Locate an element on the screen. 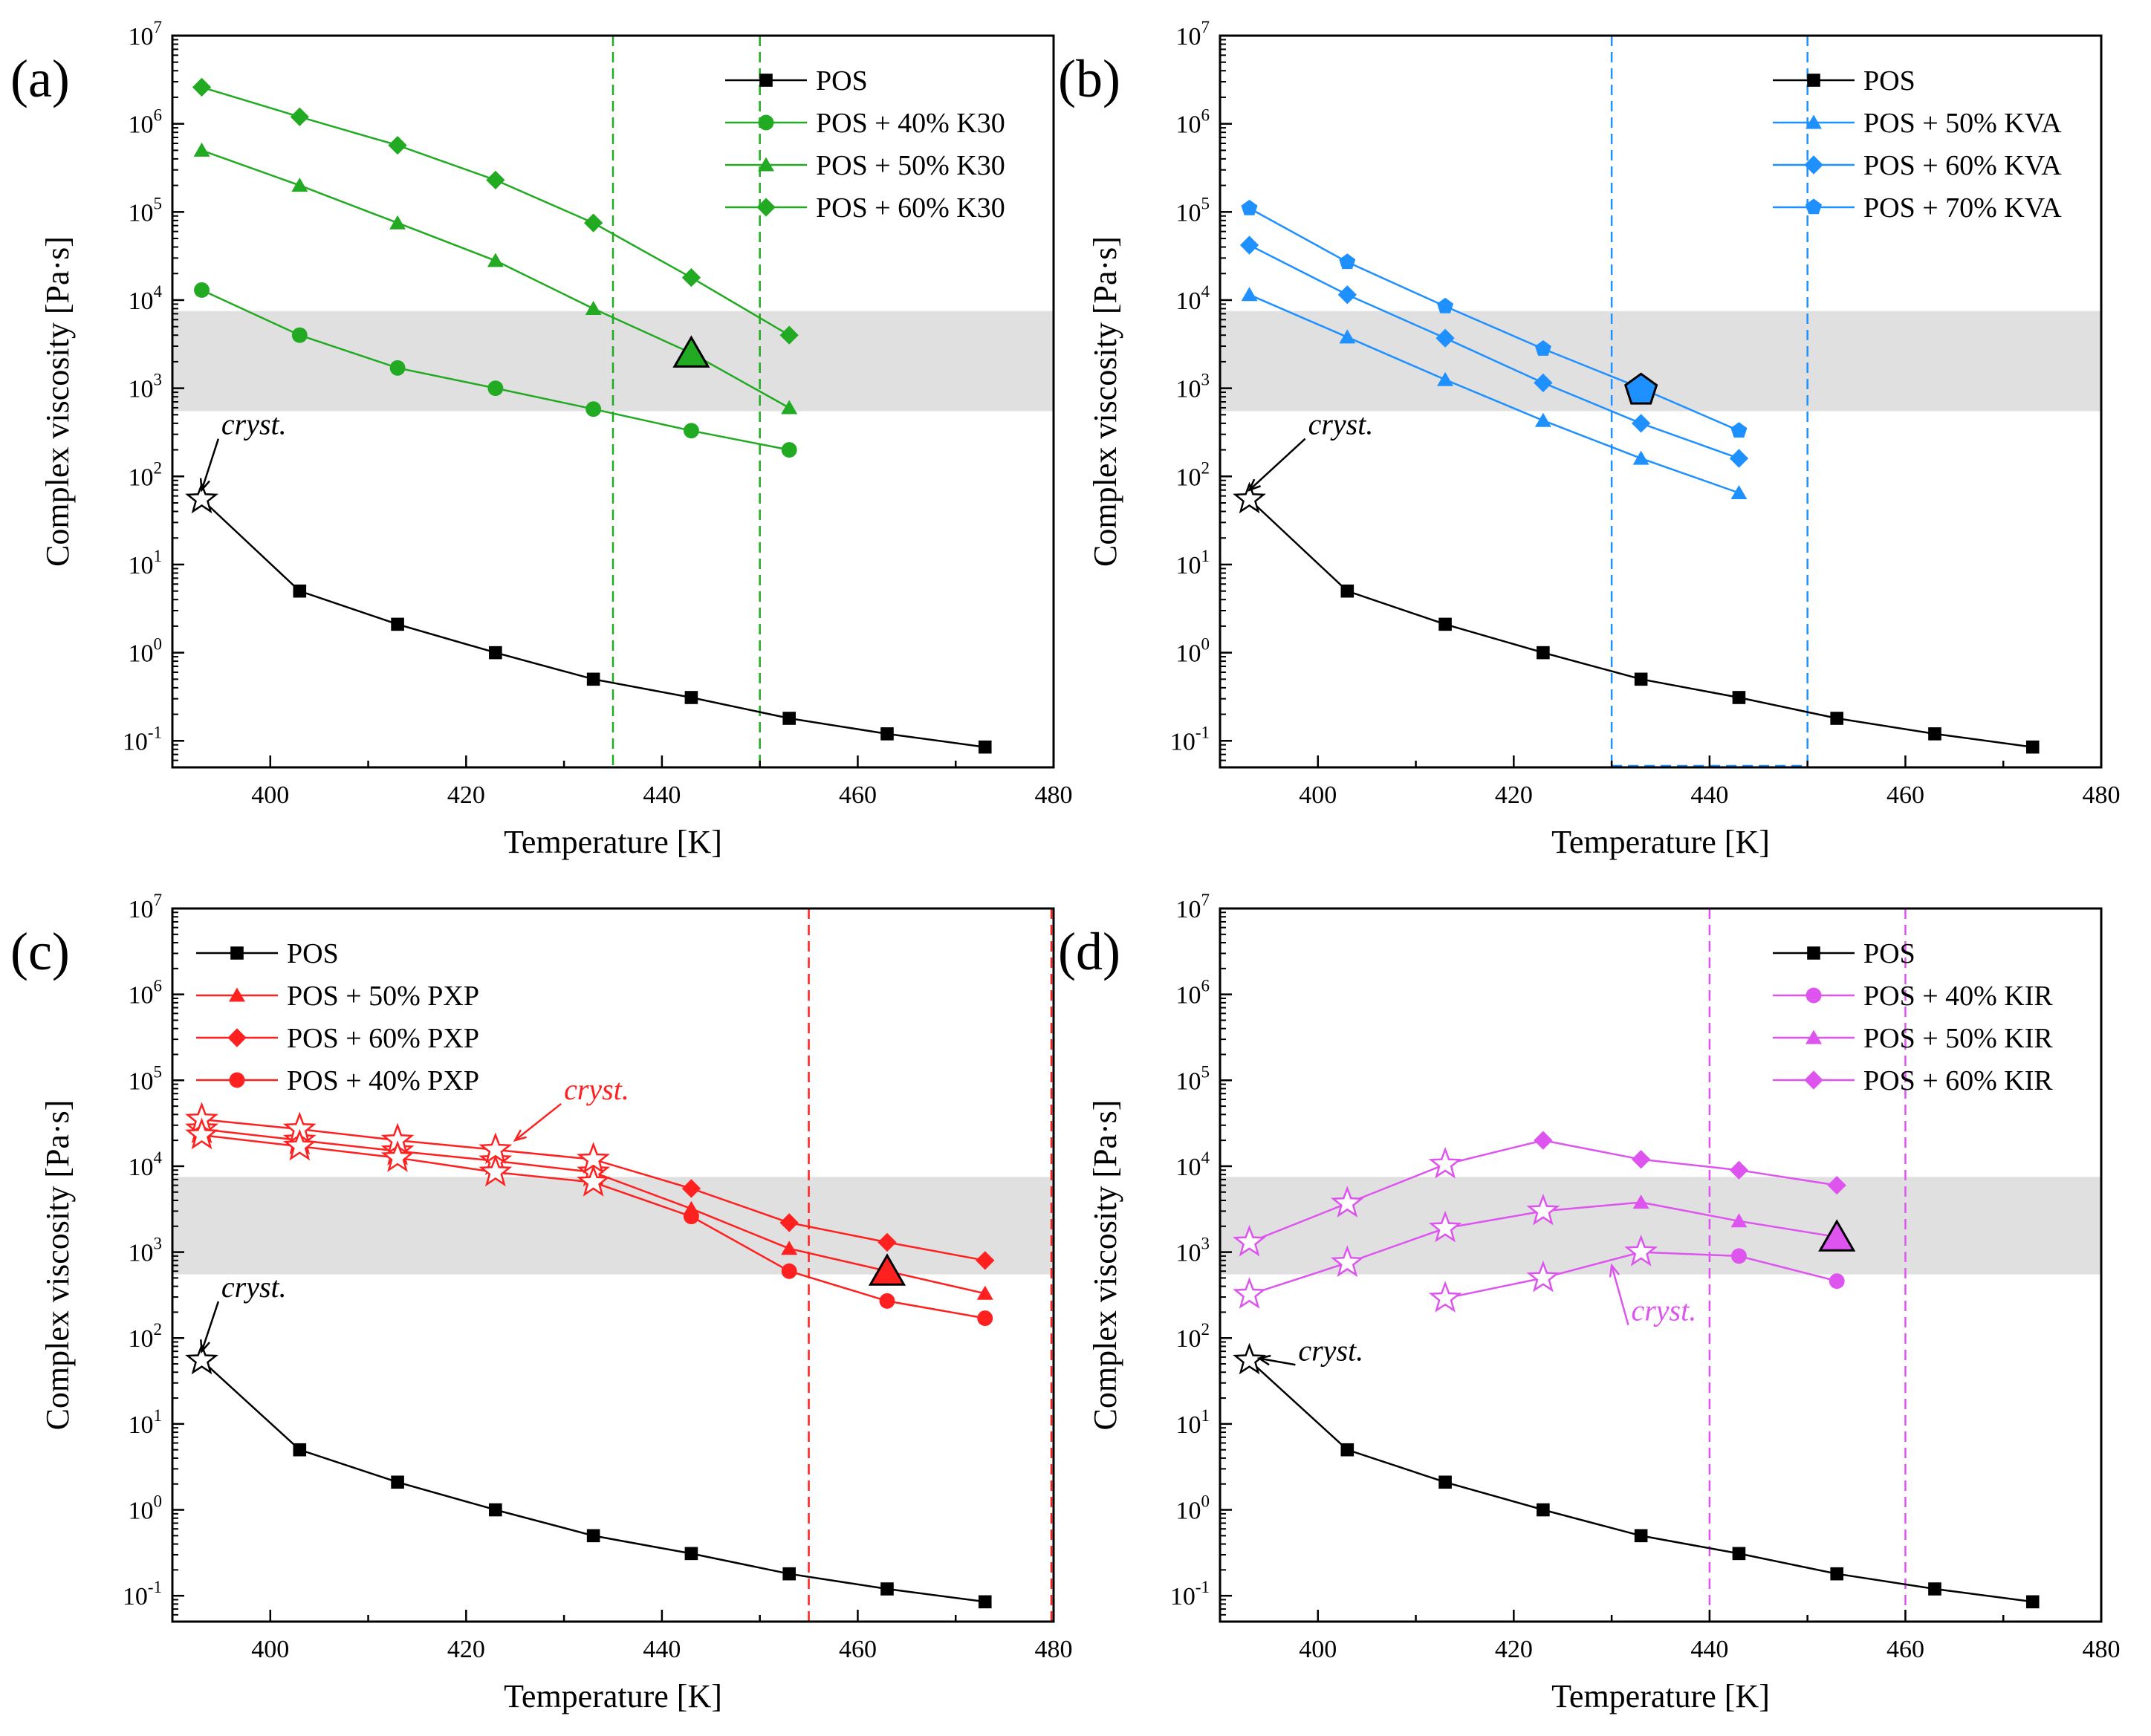 The width and height of the screenshot is (2151, 1736). cryst-annotation: cryst. is located at coordinates (1341, 424).